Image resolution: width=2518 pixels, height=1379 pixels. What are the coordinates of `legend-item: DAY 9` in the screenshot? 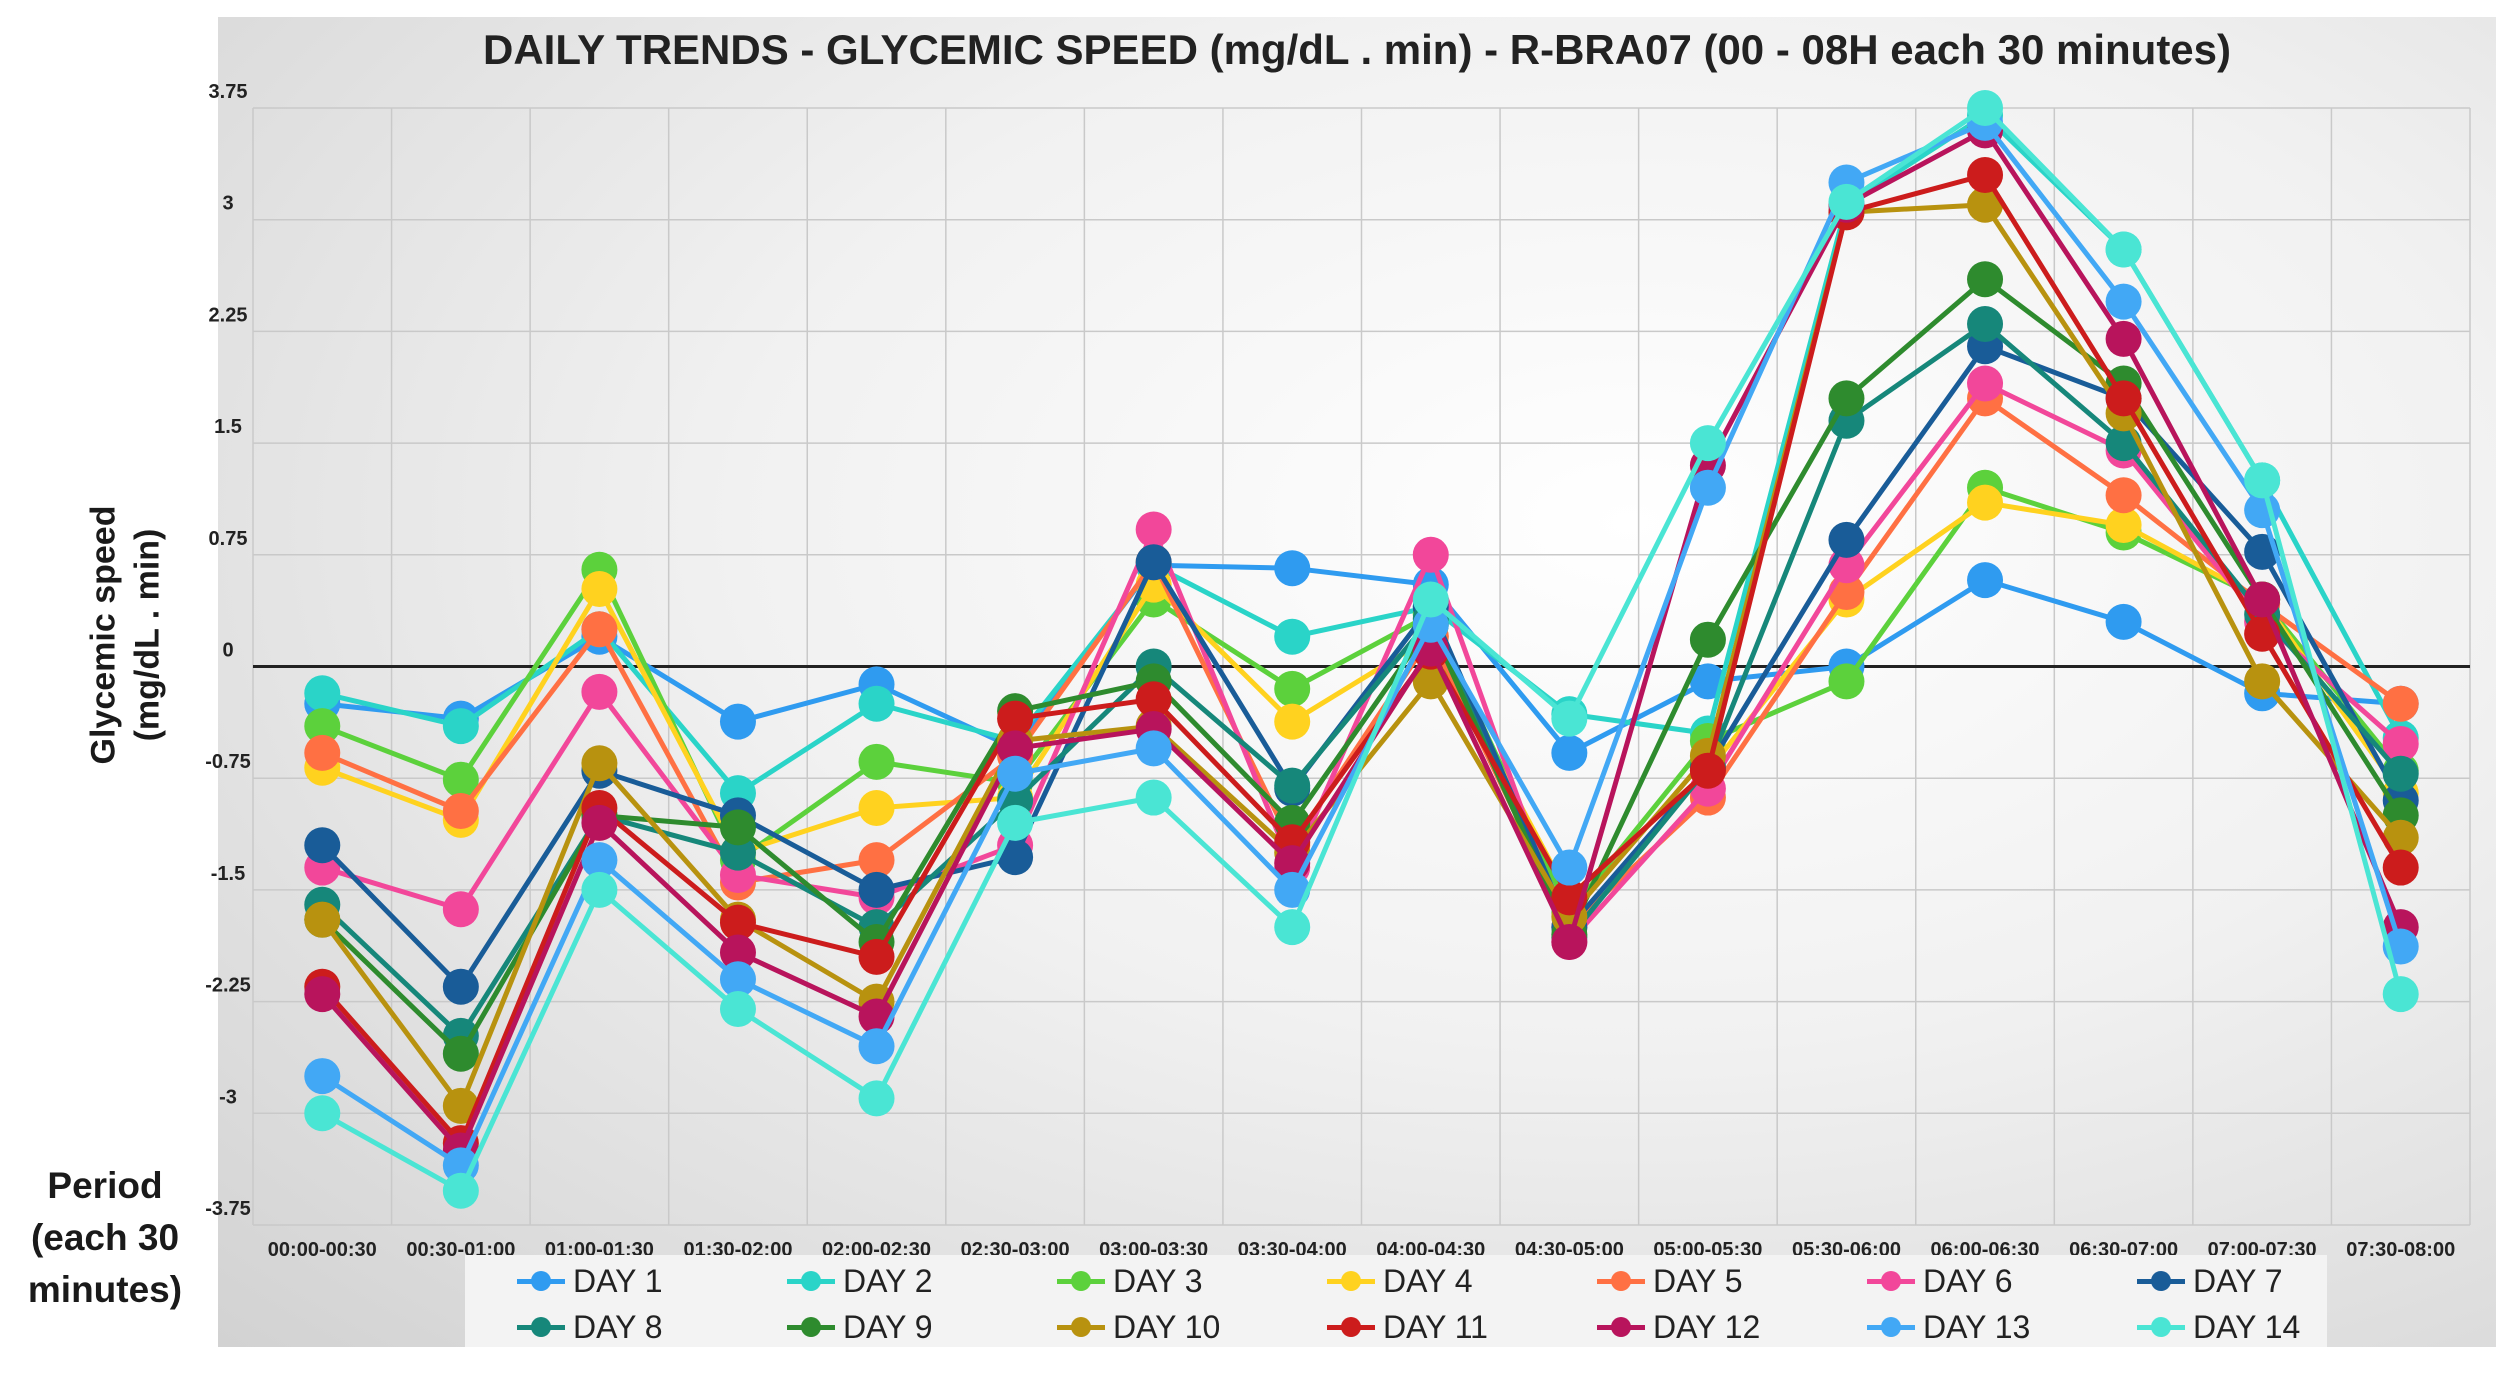 It's located at (859, 1327).